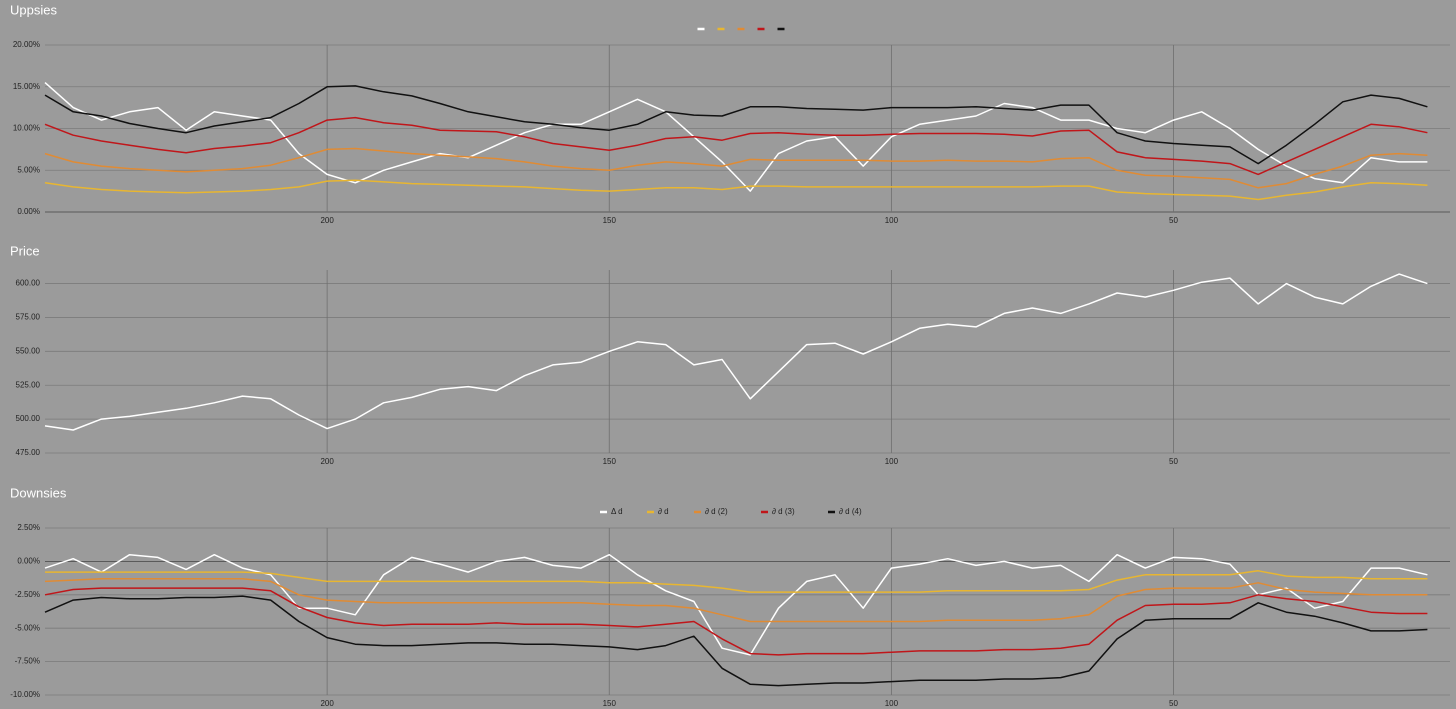  Describe the element at coordinates (27, 661) in the screenshot. I see `y-tick-label: -7.50%` at that location.